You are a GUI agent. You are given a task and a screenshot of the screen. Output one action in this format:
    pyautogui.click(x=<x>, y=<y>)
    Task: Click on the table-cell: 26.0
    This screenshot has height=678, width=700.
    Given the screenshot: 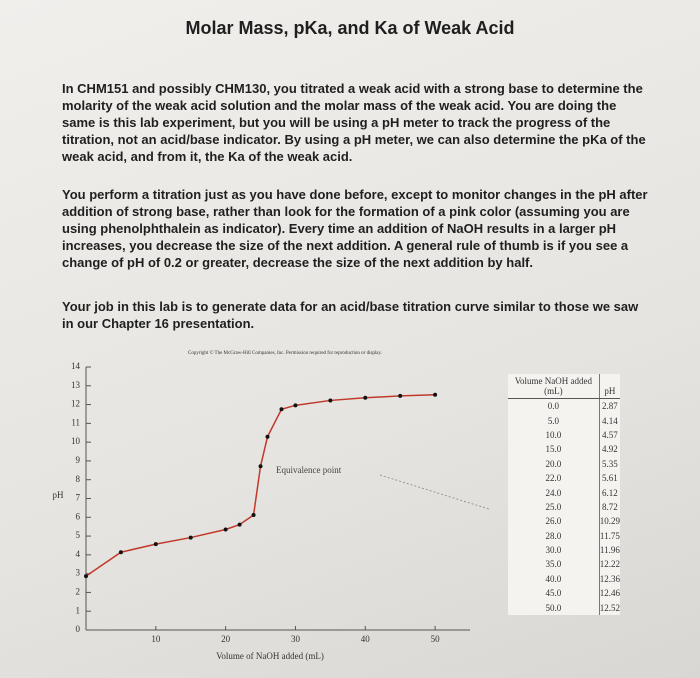 What is the action you would take?
    pyautogui.click(x=554, y=521)
    